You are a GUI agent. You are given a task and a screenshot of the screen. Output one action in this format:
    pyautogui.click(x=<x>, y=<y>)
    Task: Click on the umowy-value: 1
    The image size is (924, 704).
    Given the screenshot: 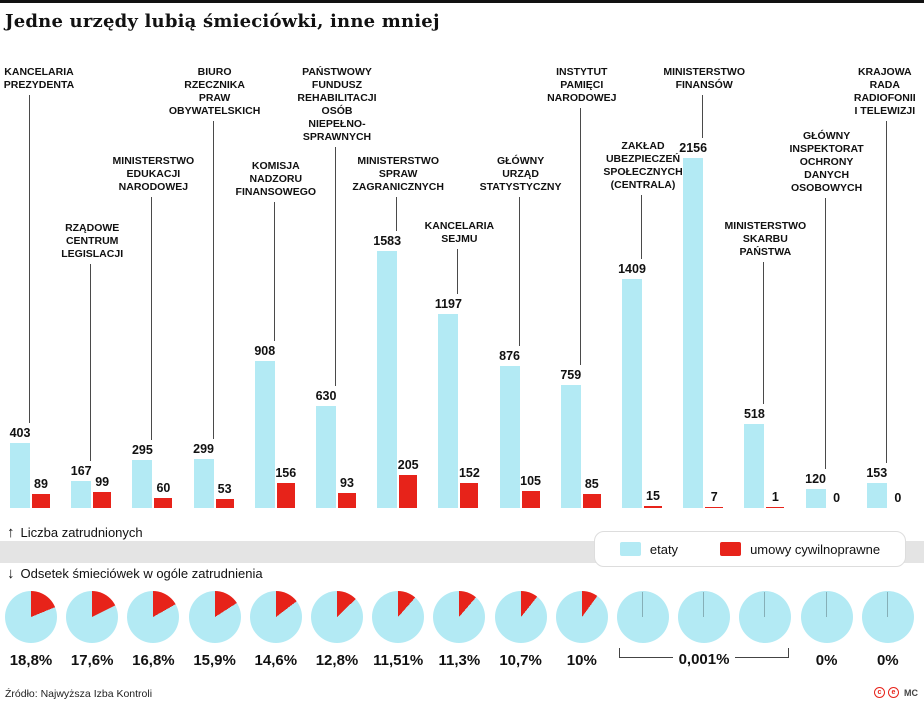 What is the action you would take?
    pyautogui.click(x=775, y=497)
    